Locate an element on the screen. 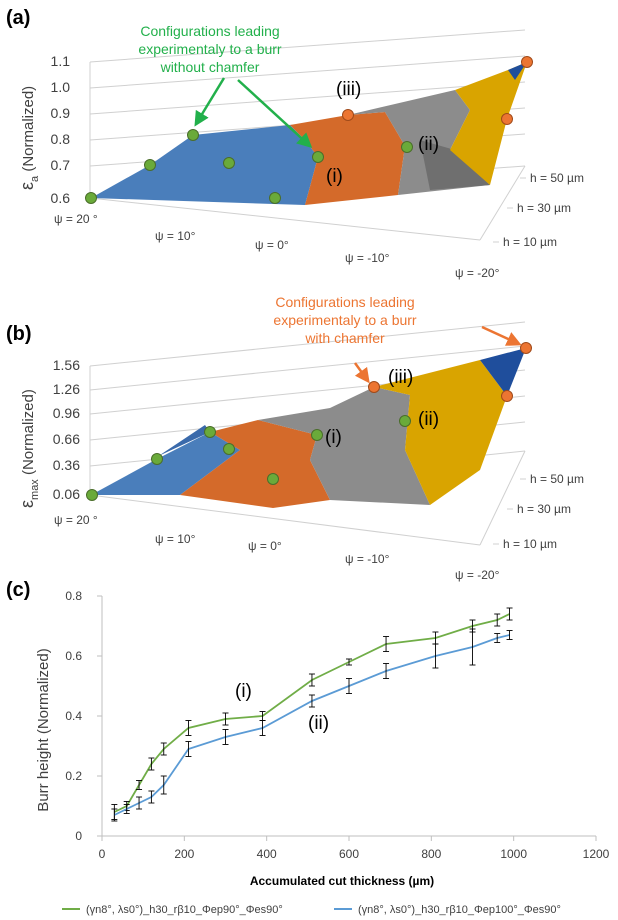 This screenshot has height=920, width=618. y-tick: 1.0 is located at coordinates (61, 87).